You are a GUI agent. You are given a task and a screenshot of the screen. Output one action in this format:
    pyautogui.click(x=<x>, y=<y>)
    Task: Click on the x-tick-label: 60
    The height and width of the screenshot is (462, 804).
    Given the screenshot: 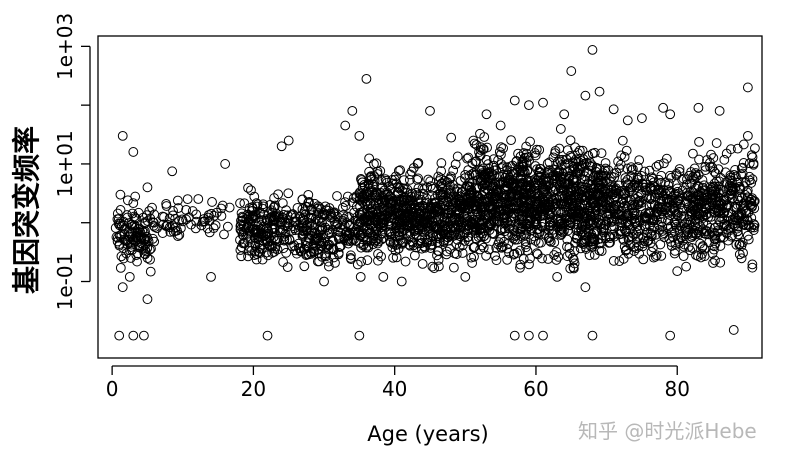 What is the action you would take?
    pyautogui.click(x=535, y=389)
    